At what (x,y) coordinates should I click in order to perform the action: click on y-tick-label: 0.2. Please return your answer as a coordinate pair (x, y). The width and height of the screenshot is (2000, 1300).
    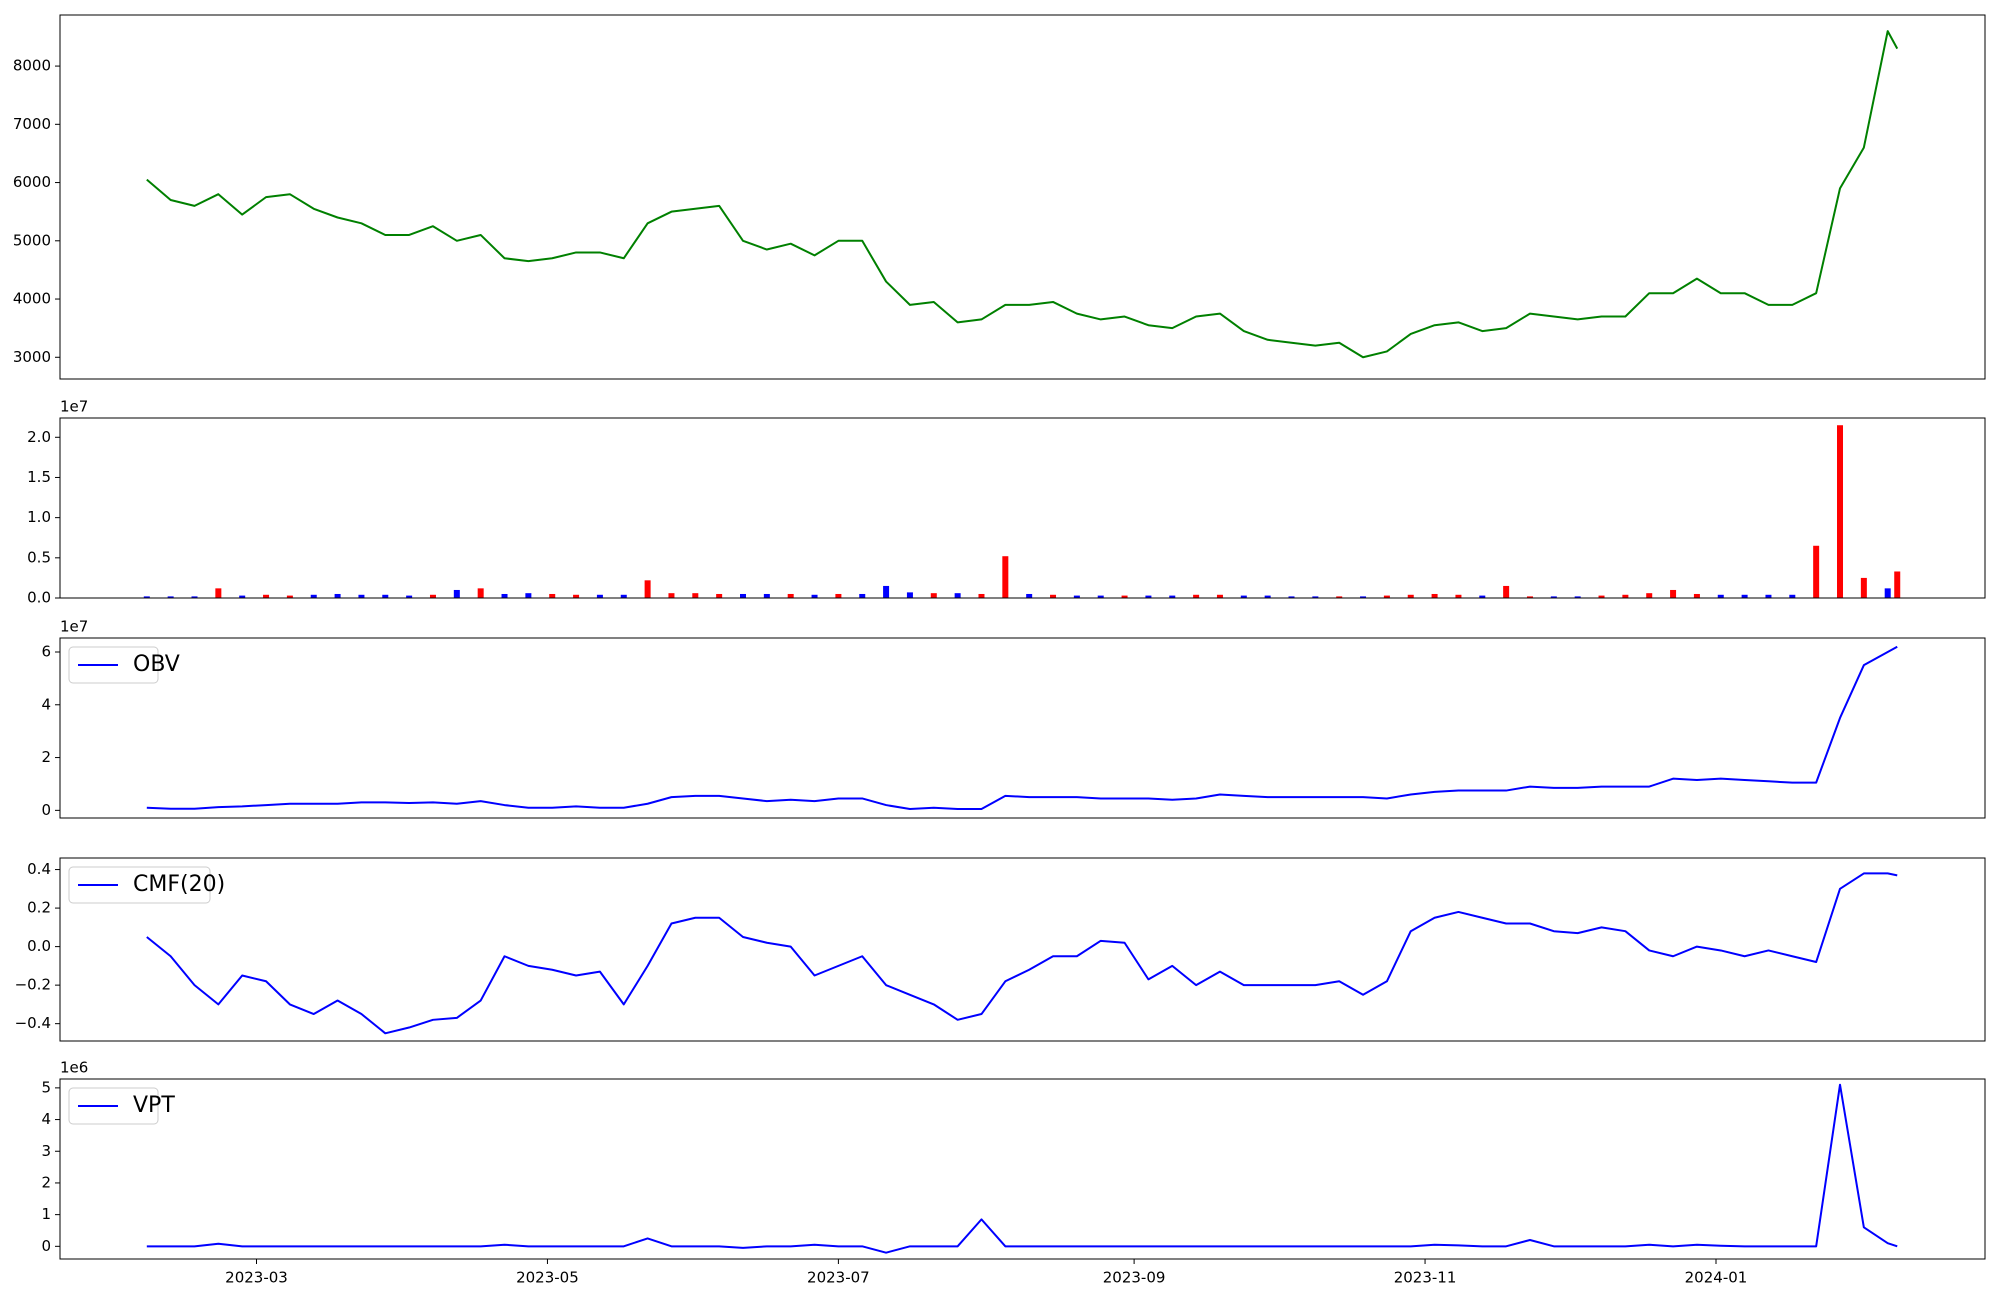
    Looking at the image, I should click on (39, 908).